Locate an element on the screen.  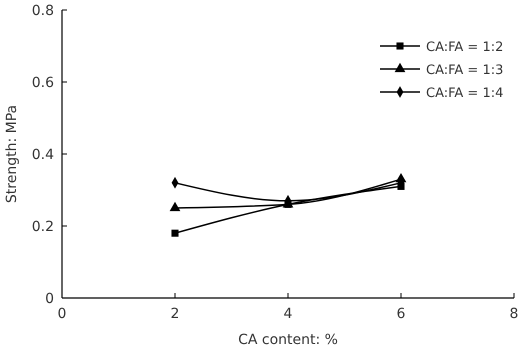
y-tick-label: 0.8 is located at coordinates (43, 11).